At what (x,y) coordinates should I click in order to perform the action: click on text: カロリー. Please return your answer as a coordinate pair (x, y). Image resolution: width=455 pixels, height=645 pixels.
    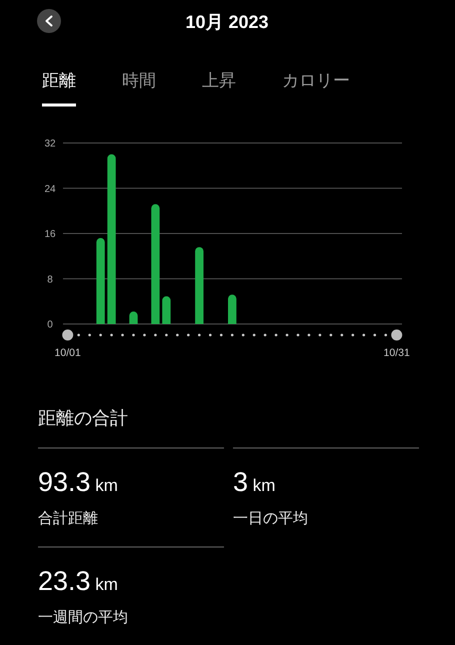
    Looking at the image, I should click on (316, 80).